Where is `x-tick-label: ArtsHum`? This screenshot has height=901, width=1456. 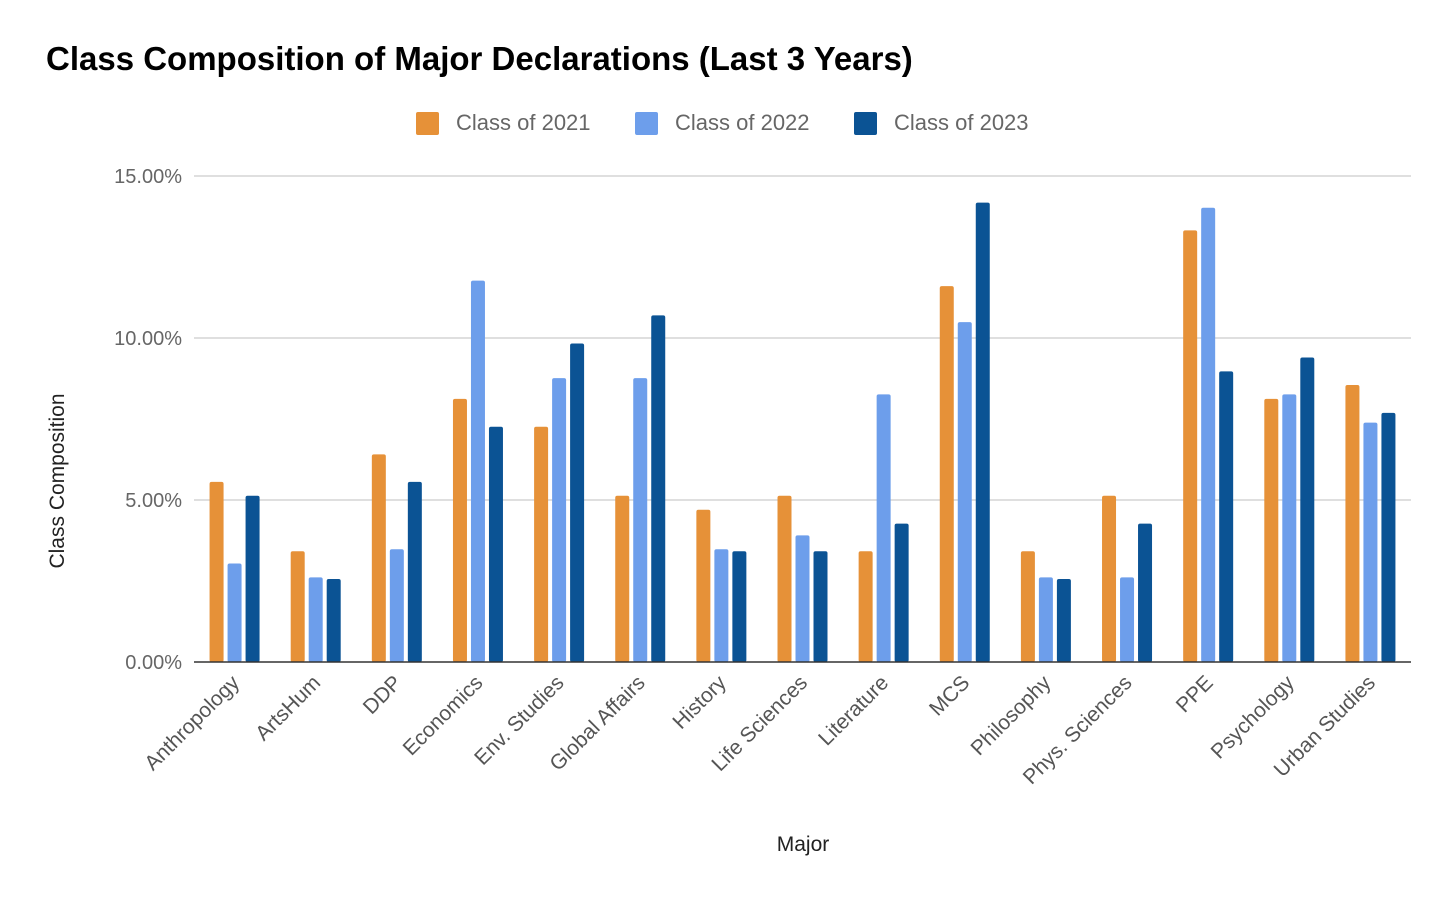 x-tick-label: ArtsHum is located at coordinates (288, 708).